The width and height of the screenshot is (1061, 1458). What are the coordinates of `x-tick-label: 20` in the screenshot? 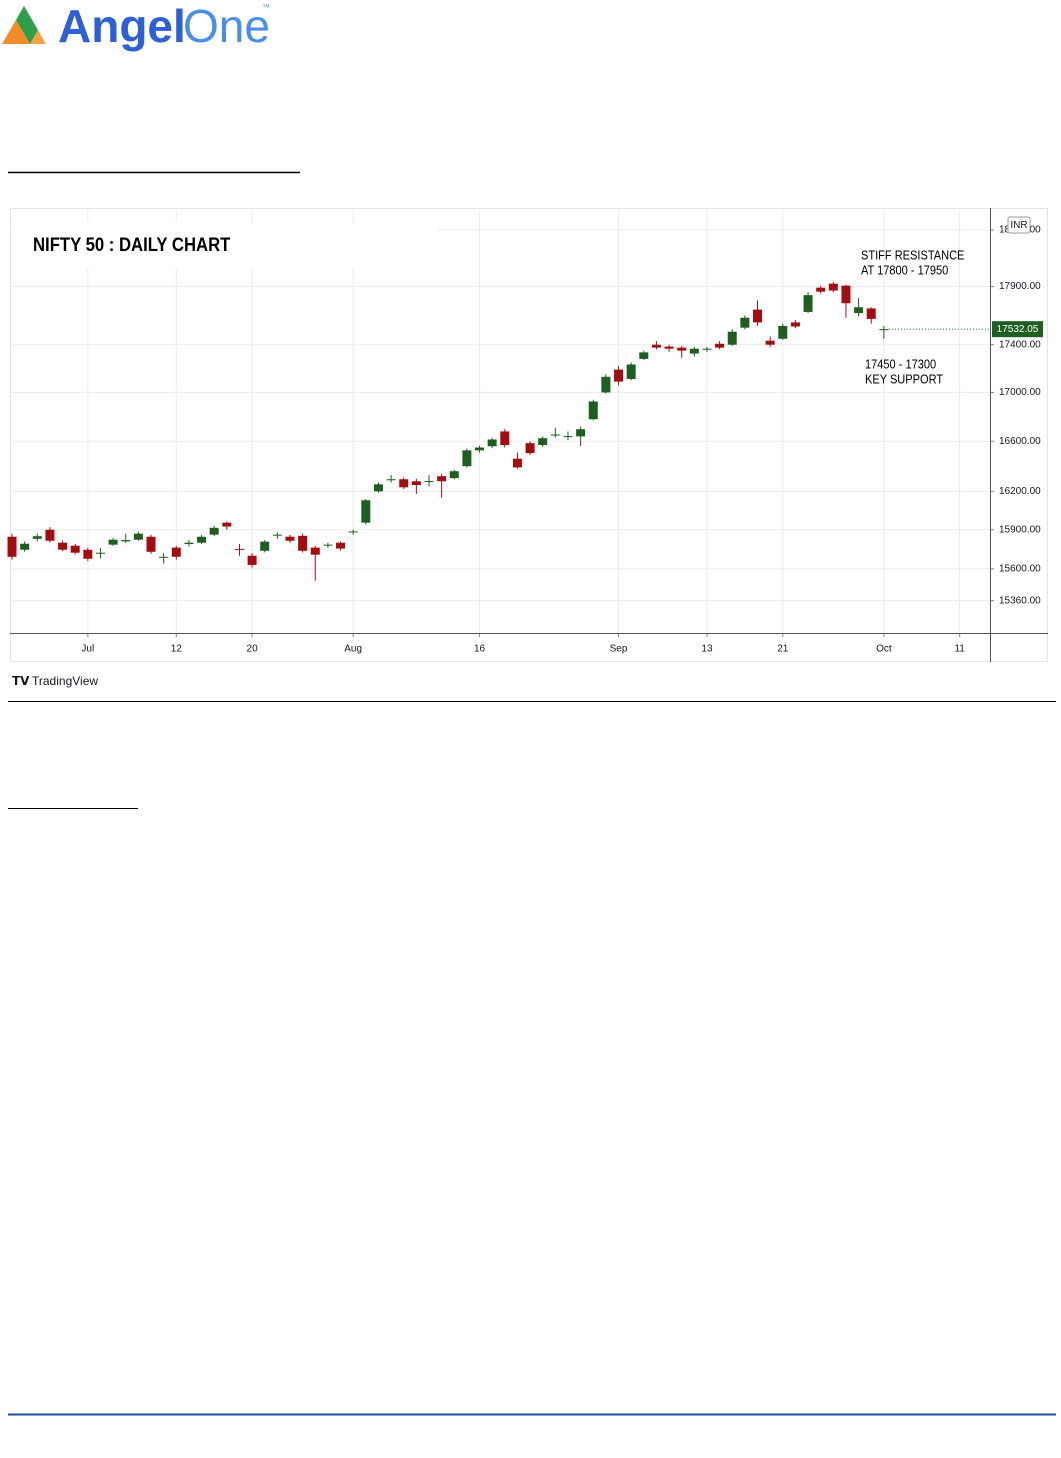 It's located at (253, 649).